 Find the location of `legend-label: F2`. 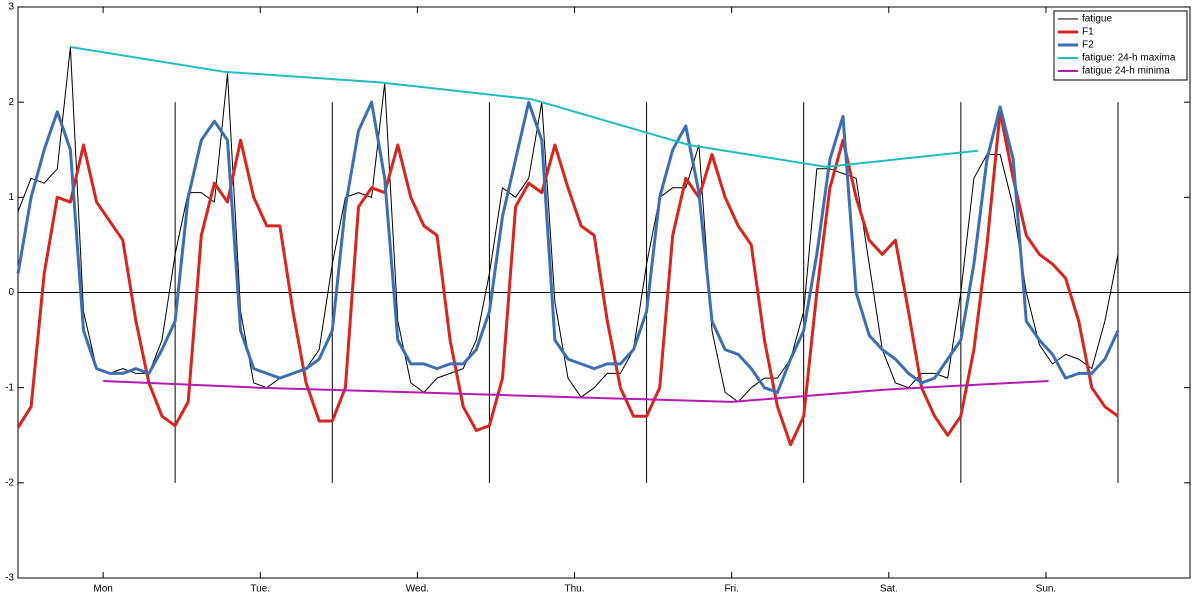

legend-label: F2 is located at coordinates (1088, 45).